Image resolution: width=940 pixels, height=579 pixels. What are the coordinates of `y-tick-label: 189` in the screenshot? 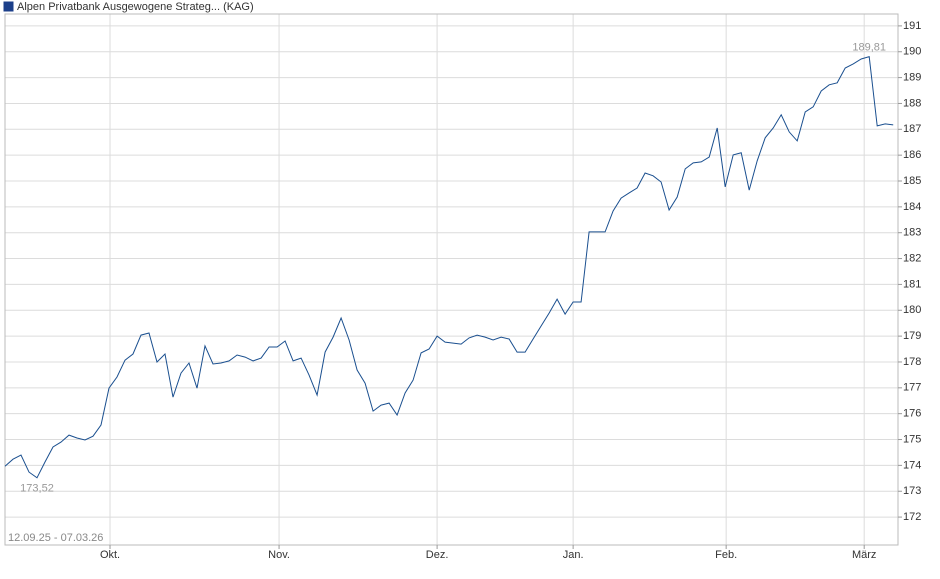 It's located at (912, 78).